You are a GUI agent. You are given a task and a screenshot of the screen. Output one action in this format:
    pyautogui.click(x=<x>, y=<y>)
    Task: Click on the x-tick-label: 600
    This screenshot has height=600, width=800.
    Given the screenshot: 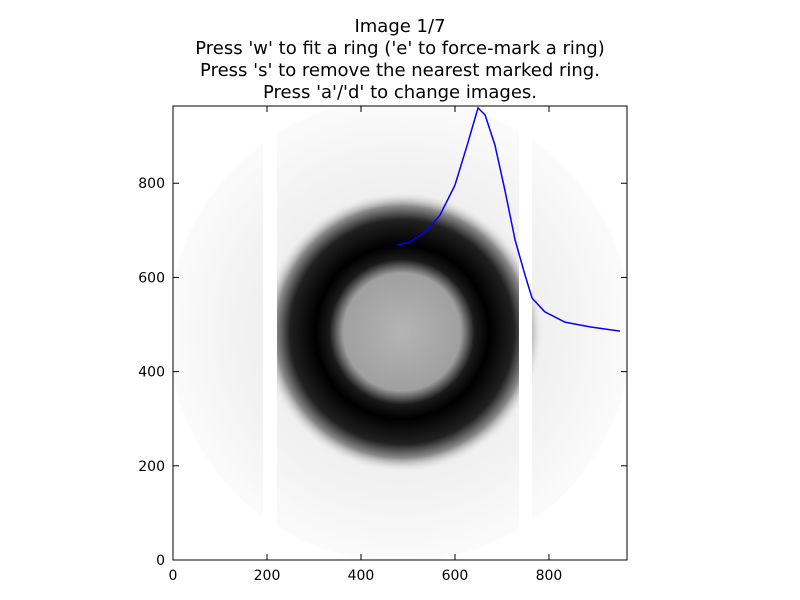 What is the action you would take?
    pyautogui.click(x=455, y=576)
    